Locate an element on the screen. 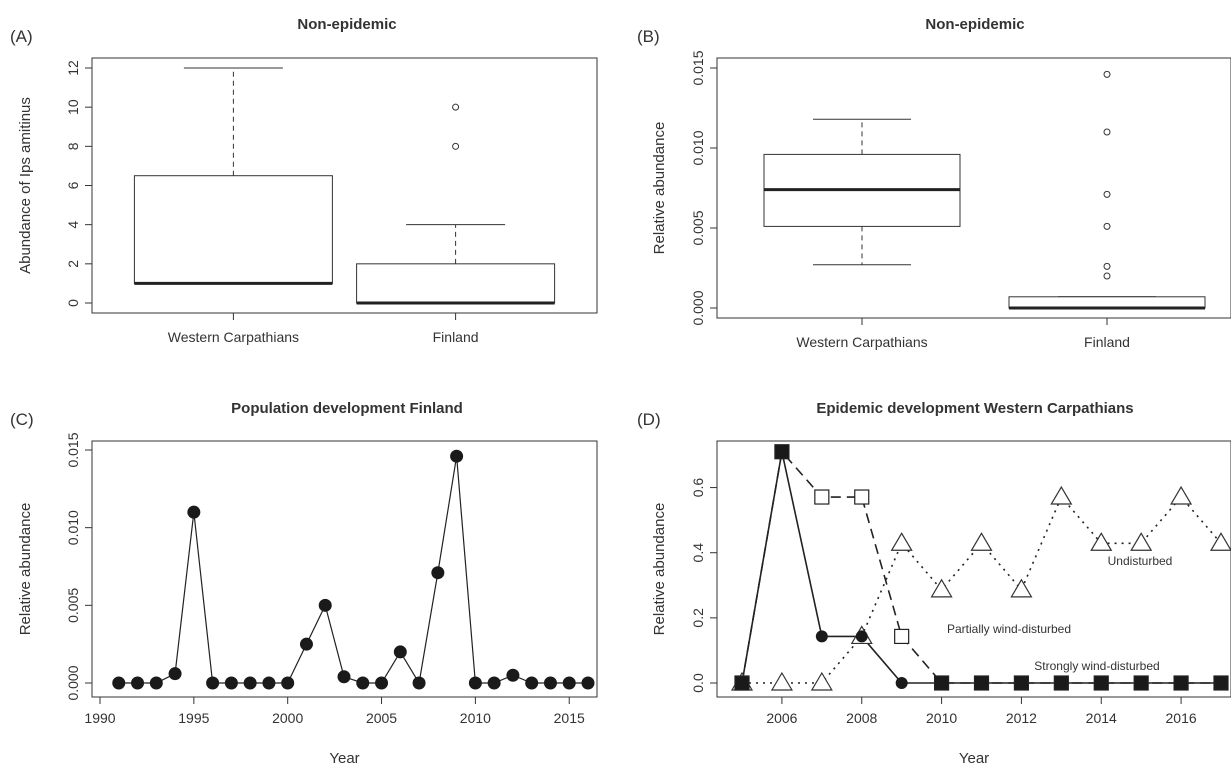 This screenshot has width=1231, height=769. panel-label: (A) is located at coordinates (21, 36).